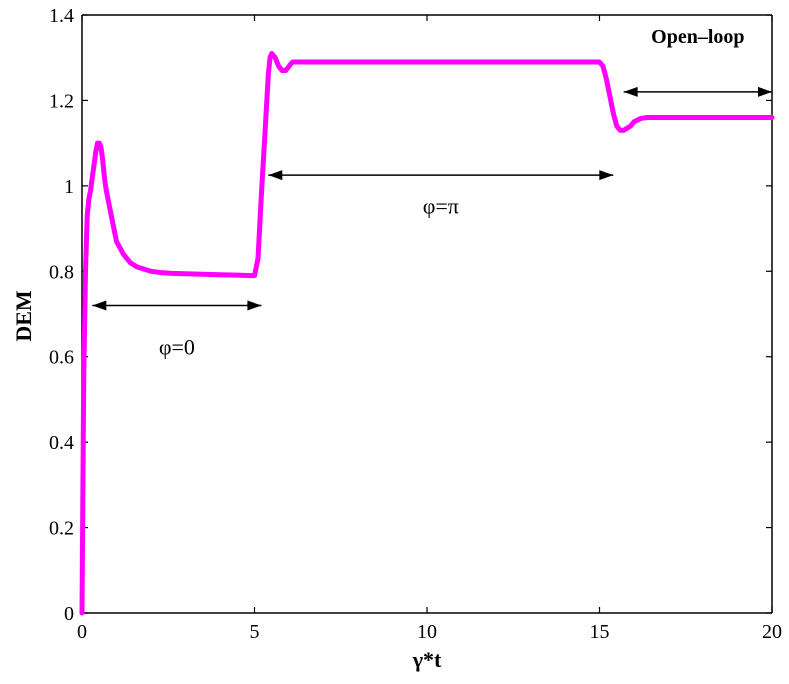 Image resolution: width=789 pixels, height=684 pixels. Describe the element at coordinates (61, 358) in the screenshot. I see `y-tick-label: 0.6` at that location.